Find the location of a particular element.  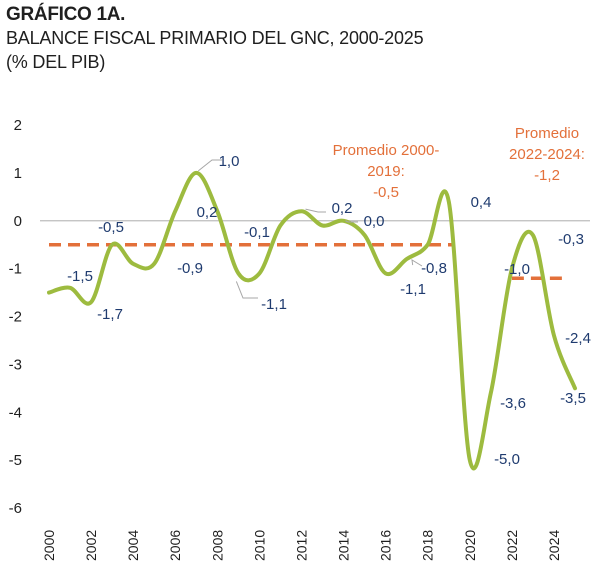

x-tick-label: 2018 is located at coordinates (428, 545).